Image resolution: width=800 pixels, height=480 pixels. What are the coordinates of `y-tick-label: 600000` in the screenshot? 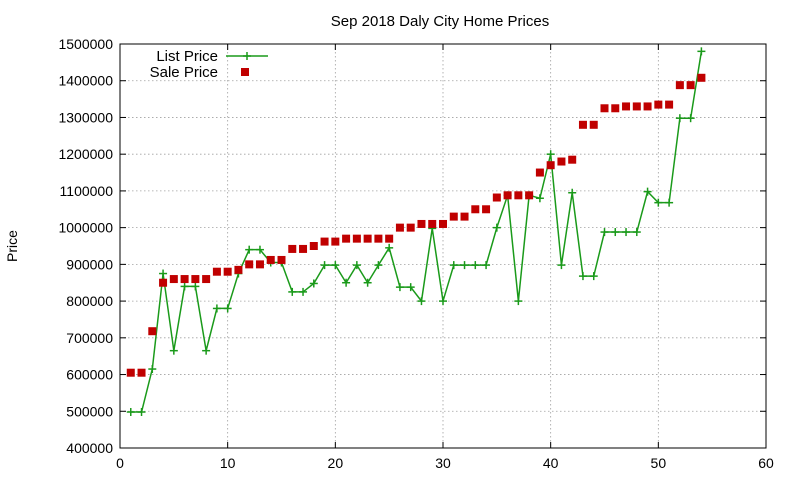 It's located at (89, 375).